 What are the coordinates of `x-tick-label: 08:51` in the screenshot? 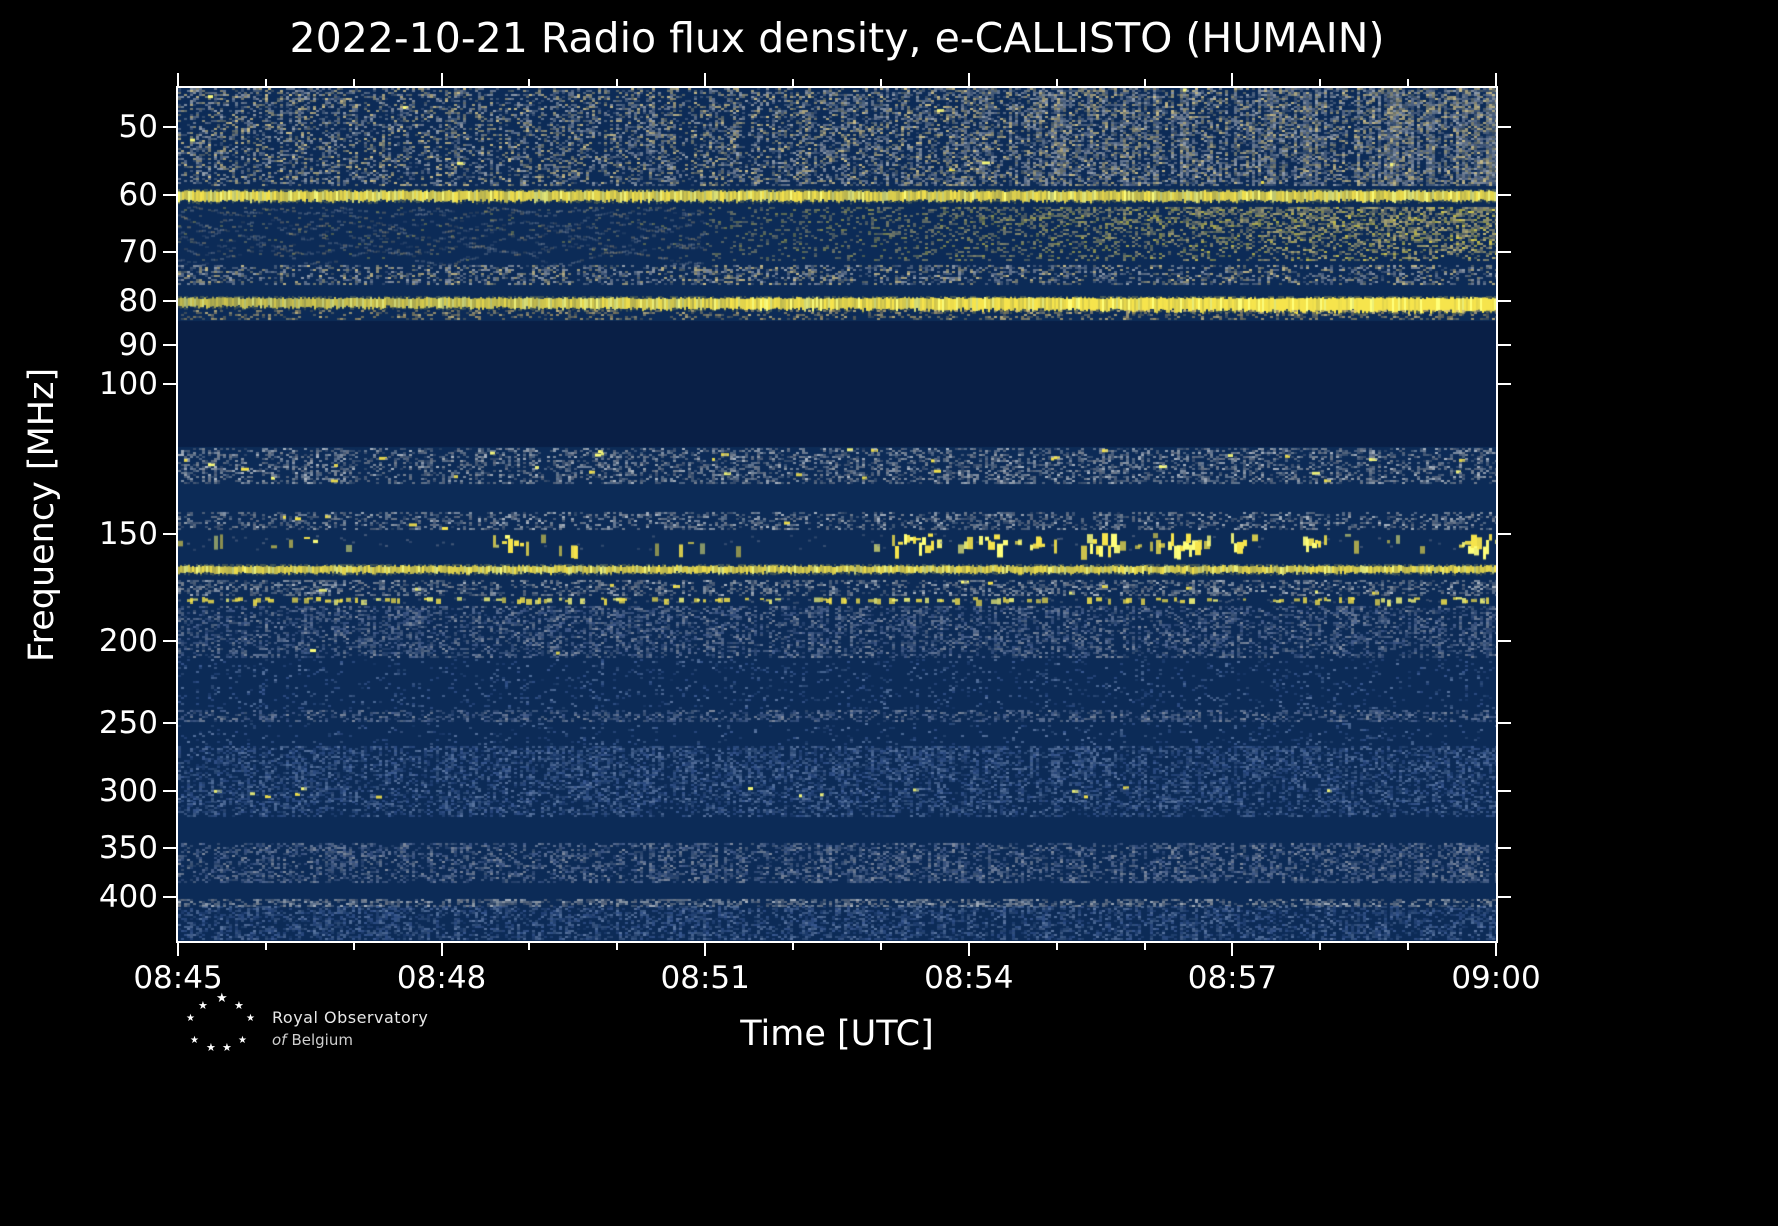 It's located at (705, 978).